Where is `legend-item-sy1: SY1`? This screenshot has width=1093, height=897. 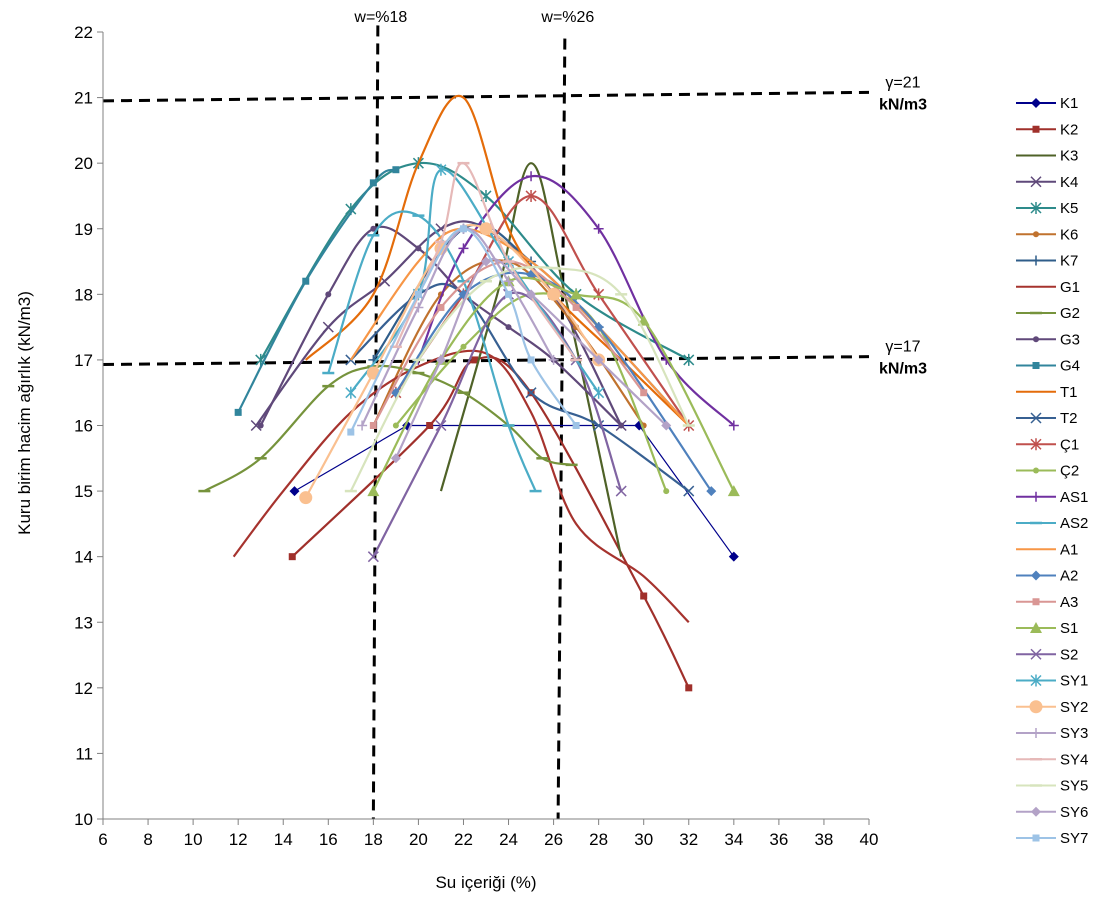 legend-item-sy1: SY1 is located at coordinates (1052, 681).